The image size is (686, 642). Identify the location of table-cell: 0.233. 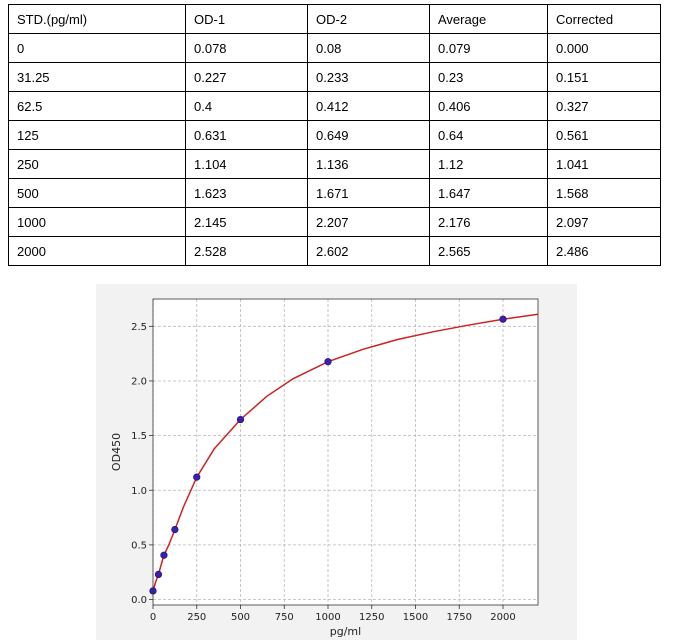
(368, 77).